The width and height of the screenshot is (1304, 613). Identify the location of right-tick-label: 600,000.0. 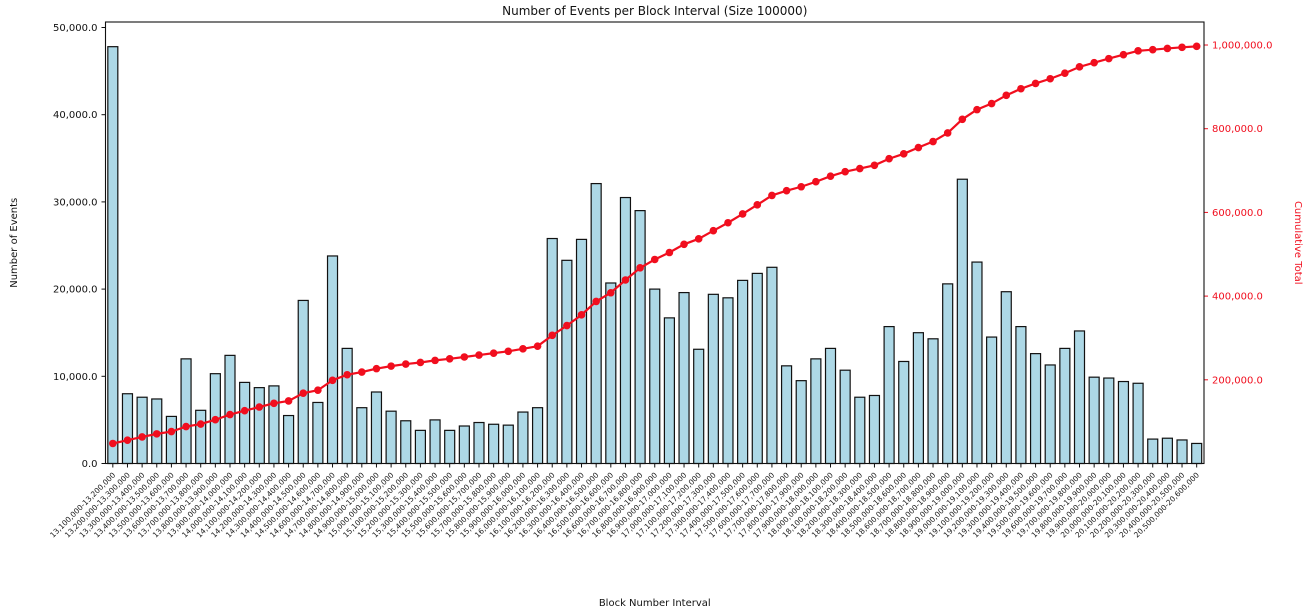
(1237, 213).